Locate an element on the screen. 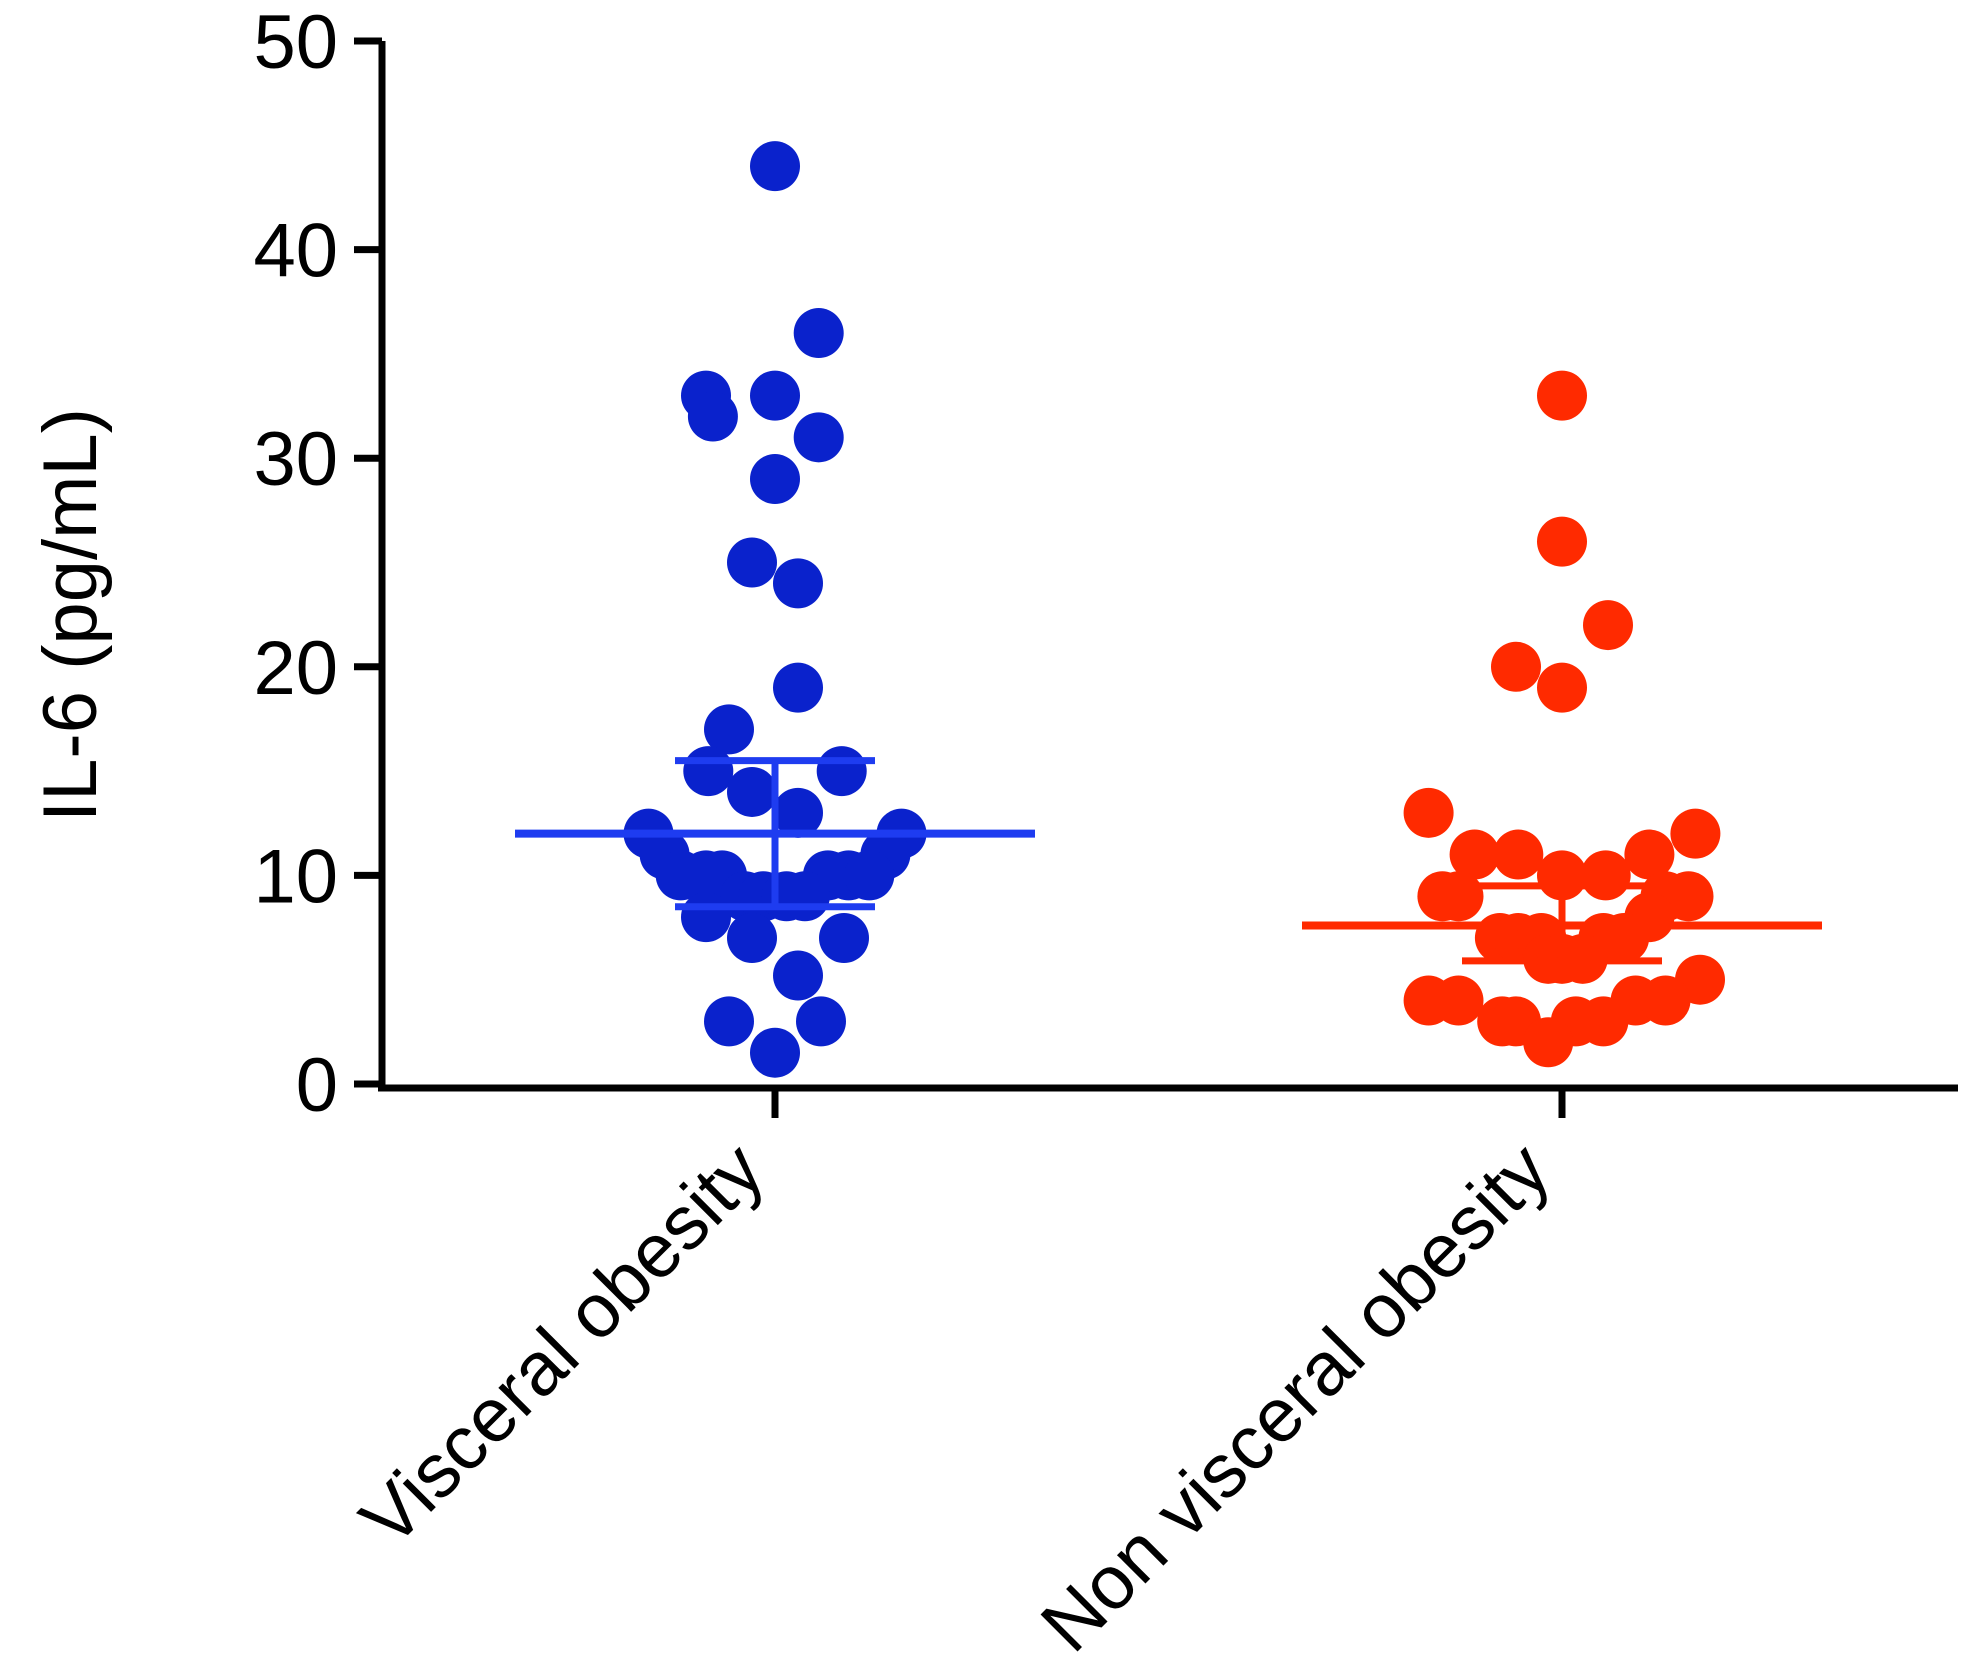  y-tick-label: 10 is located at coordinates (295, 876).